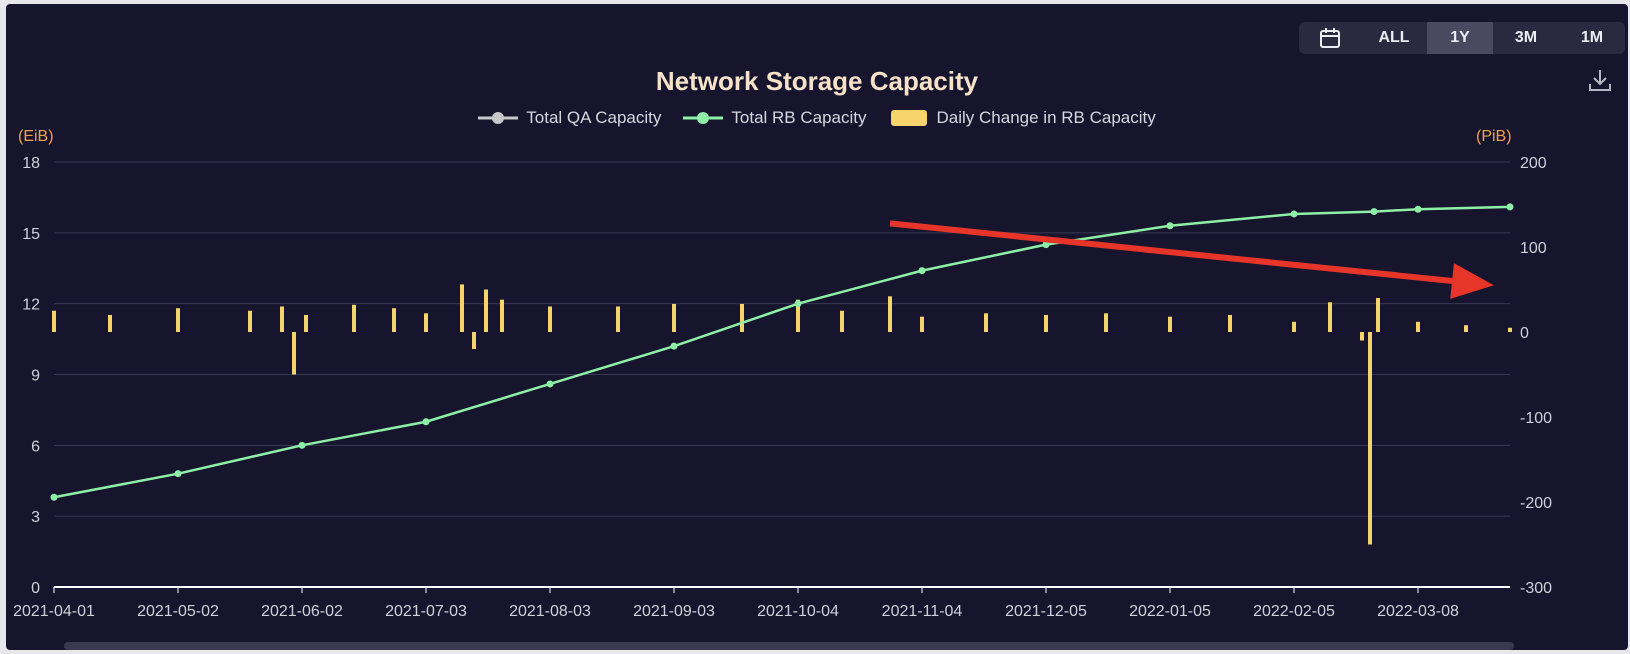 This screenshot has width=1630, height=654. I want to click on left-tick-label: 12, so click(31, 305).